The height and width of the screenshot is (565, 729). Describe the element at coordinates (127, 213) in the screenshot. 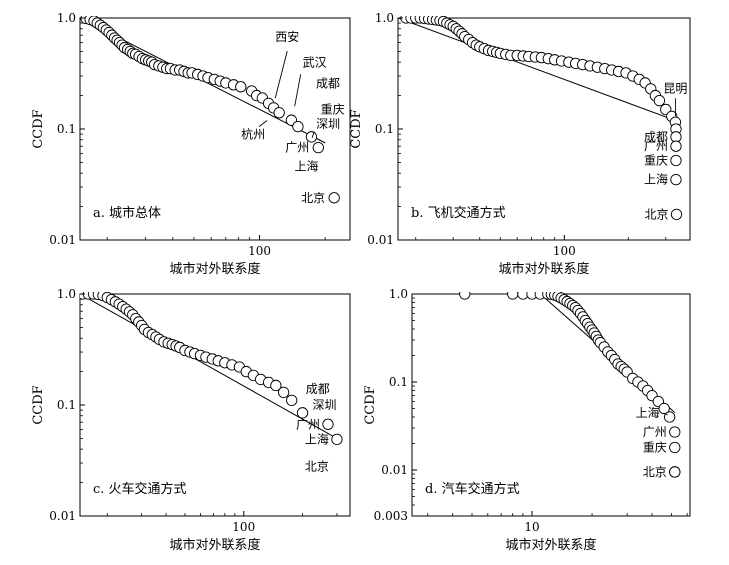

I see `panel-title: a. 城市总体` at that location.